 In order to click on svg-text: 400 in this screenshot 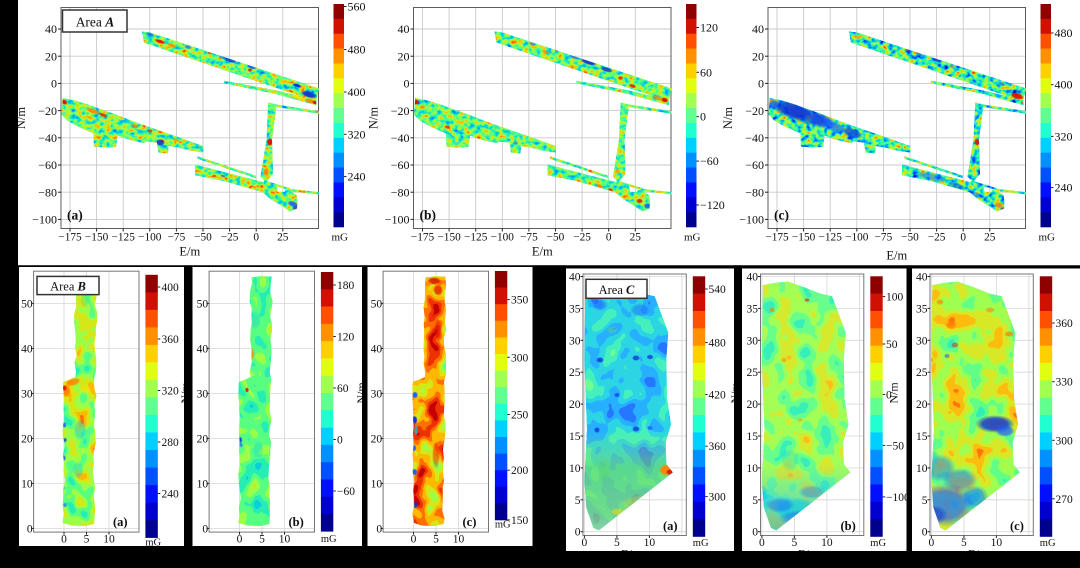, I will do `click(1064, 85)`.